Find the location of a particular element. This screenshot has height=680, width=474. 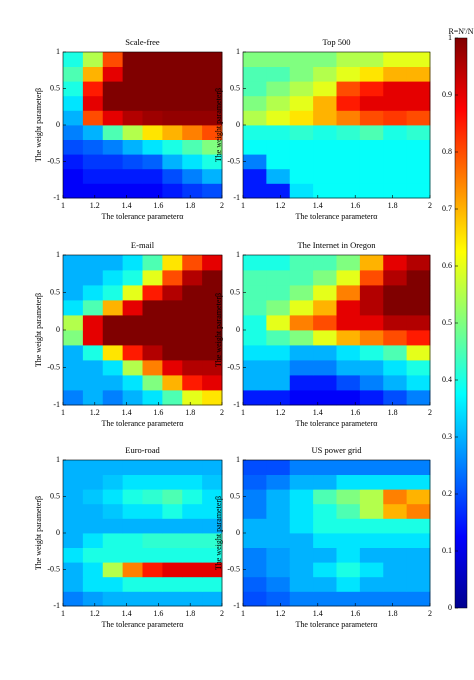

y-tick-label: -0.5 is located at coordinates (53, 568).